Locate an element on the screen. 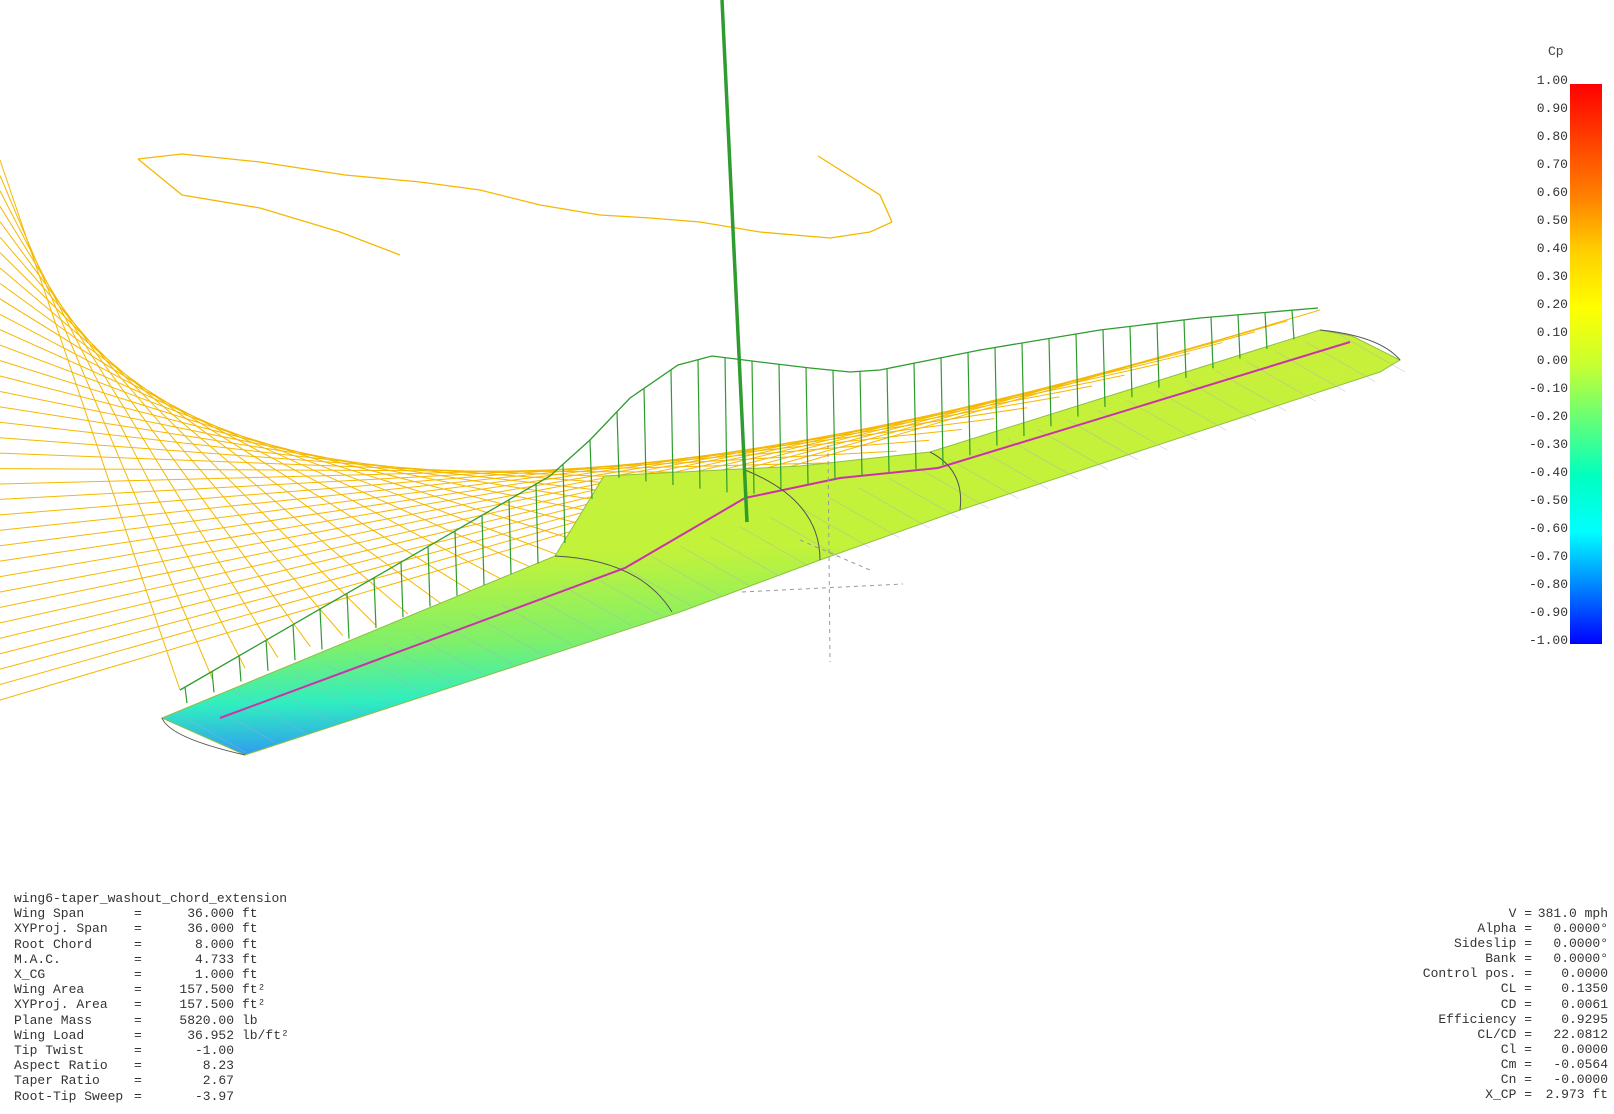 This screenshot has height=1114, width=1614. result-value: 381.0 mph is located at coordinates (1572, 913).